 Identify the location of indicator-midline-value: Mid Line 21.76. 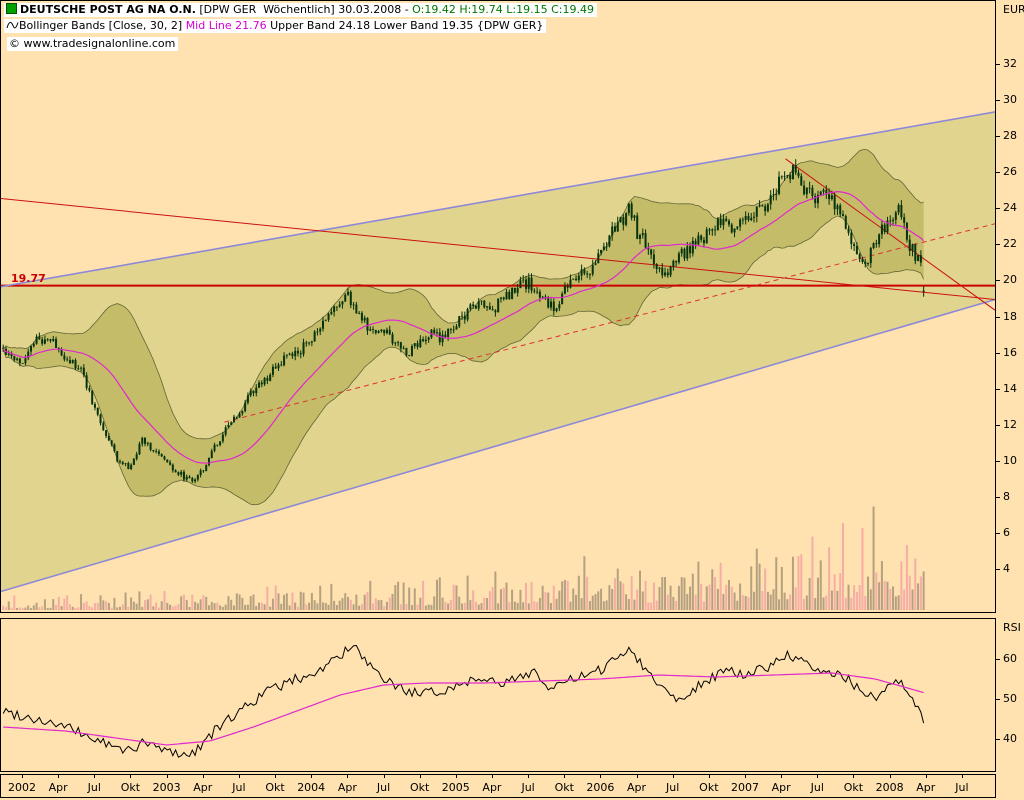
(226, 25).